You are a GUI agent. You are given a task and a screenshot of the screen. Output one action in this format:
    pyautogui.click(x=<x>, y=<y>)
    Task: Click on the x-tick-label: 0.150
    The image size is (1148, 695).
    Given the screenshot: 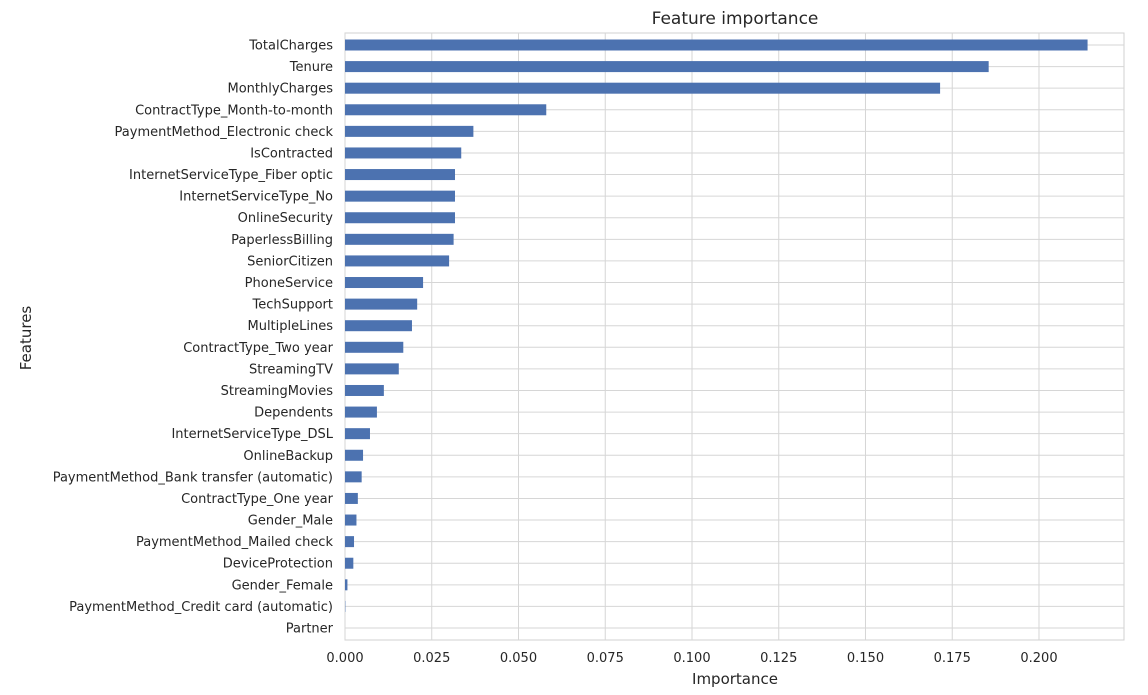 What is the action you would take?
    pyautogui.click(x=865, y=658)
    